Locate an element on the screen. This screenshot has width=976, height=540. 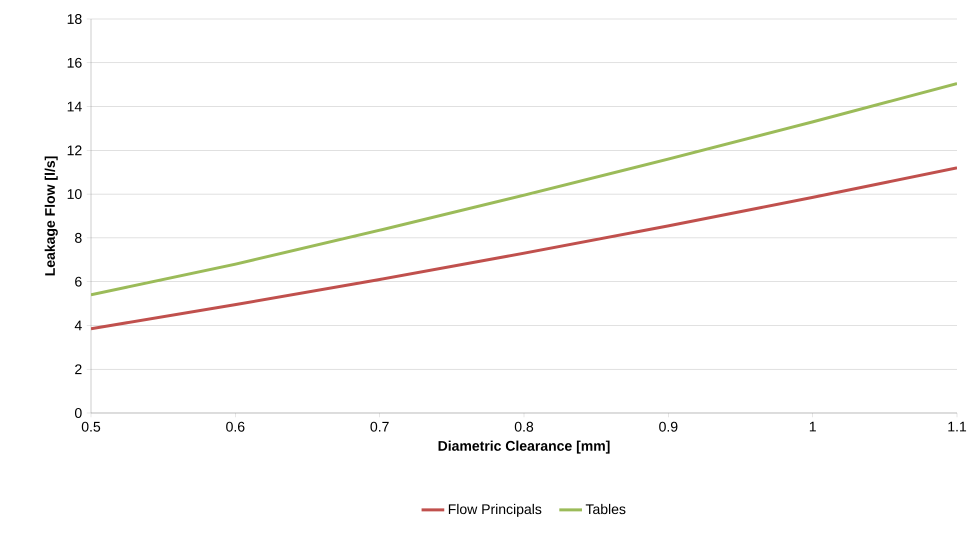
y-axis-title: Leakage Flow [l/s] is located at coordinates (51, 216).